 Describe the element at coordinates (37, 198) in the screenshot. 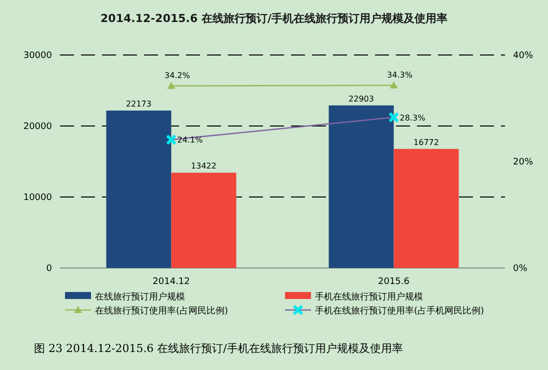

I see `y-tick-label: 10000` at that location.